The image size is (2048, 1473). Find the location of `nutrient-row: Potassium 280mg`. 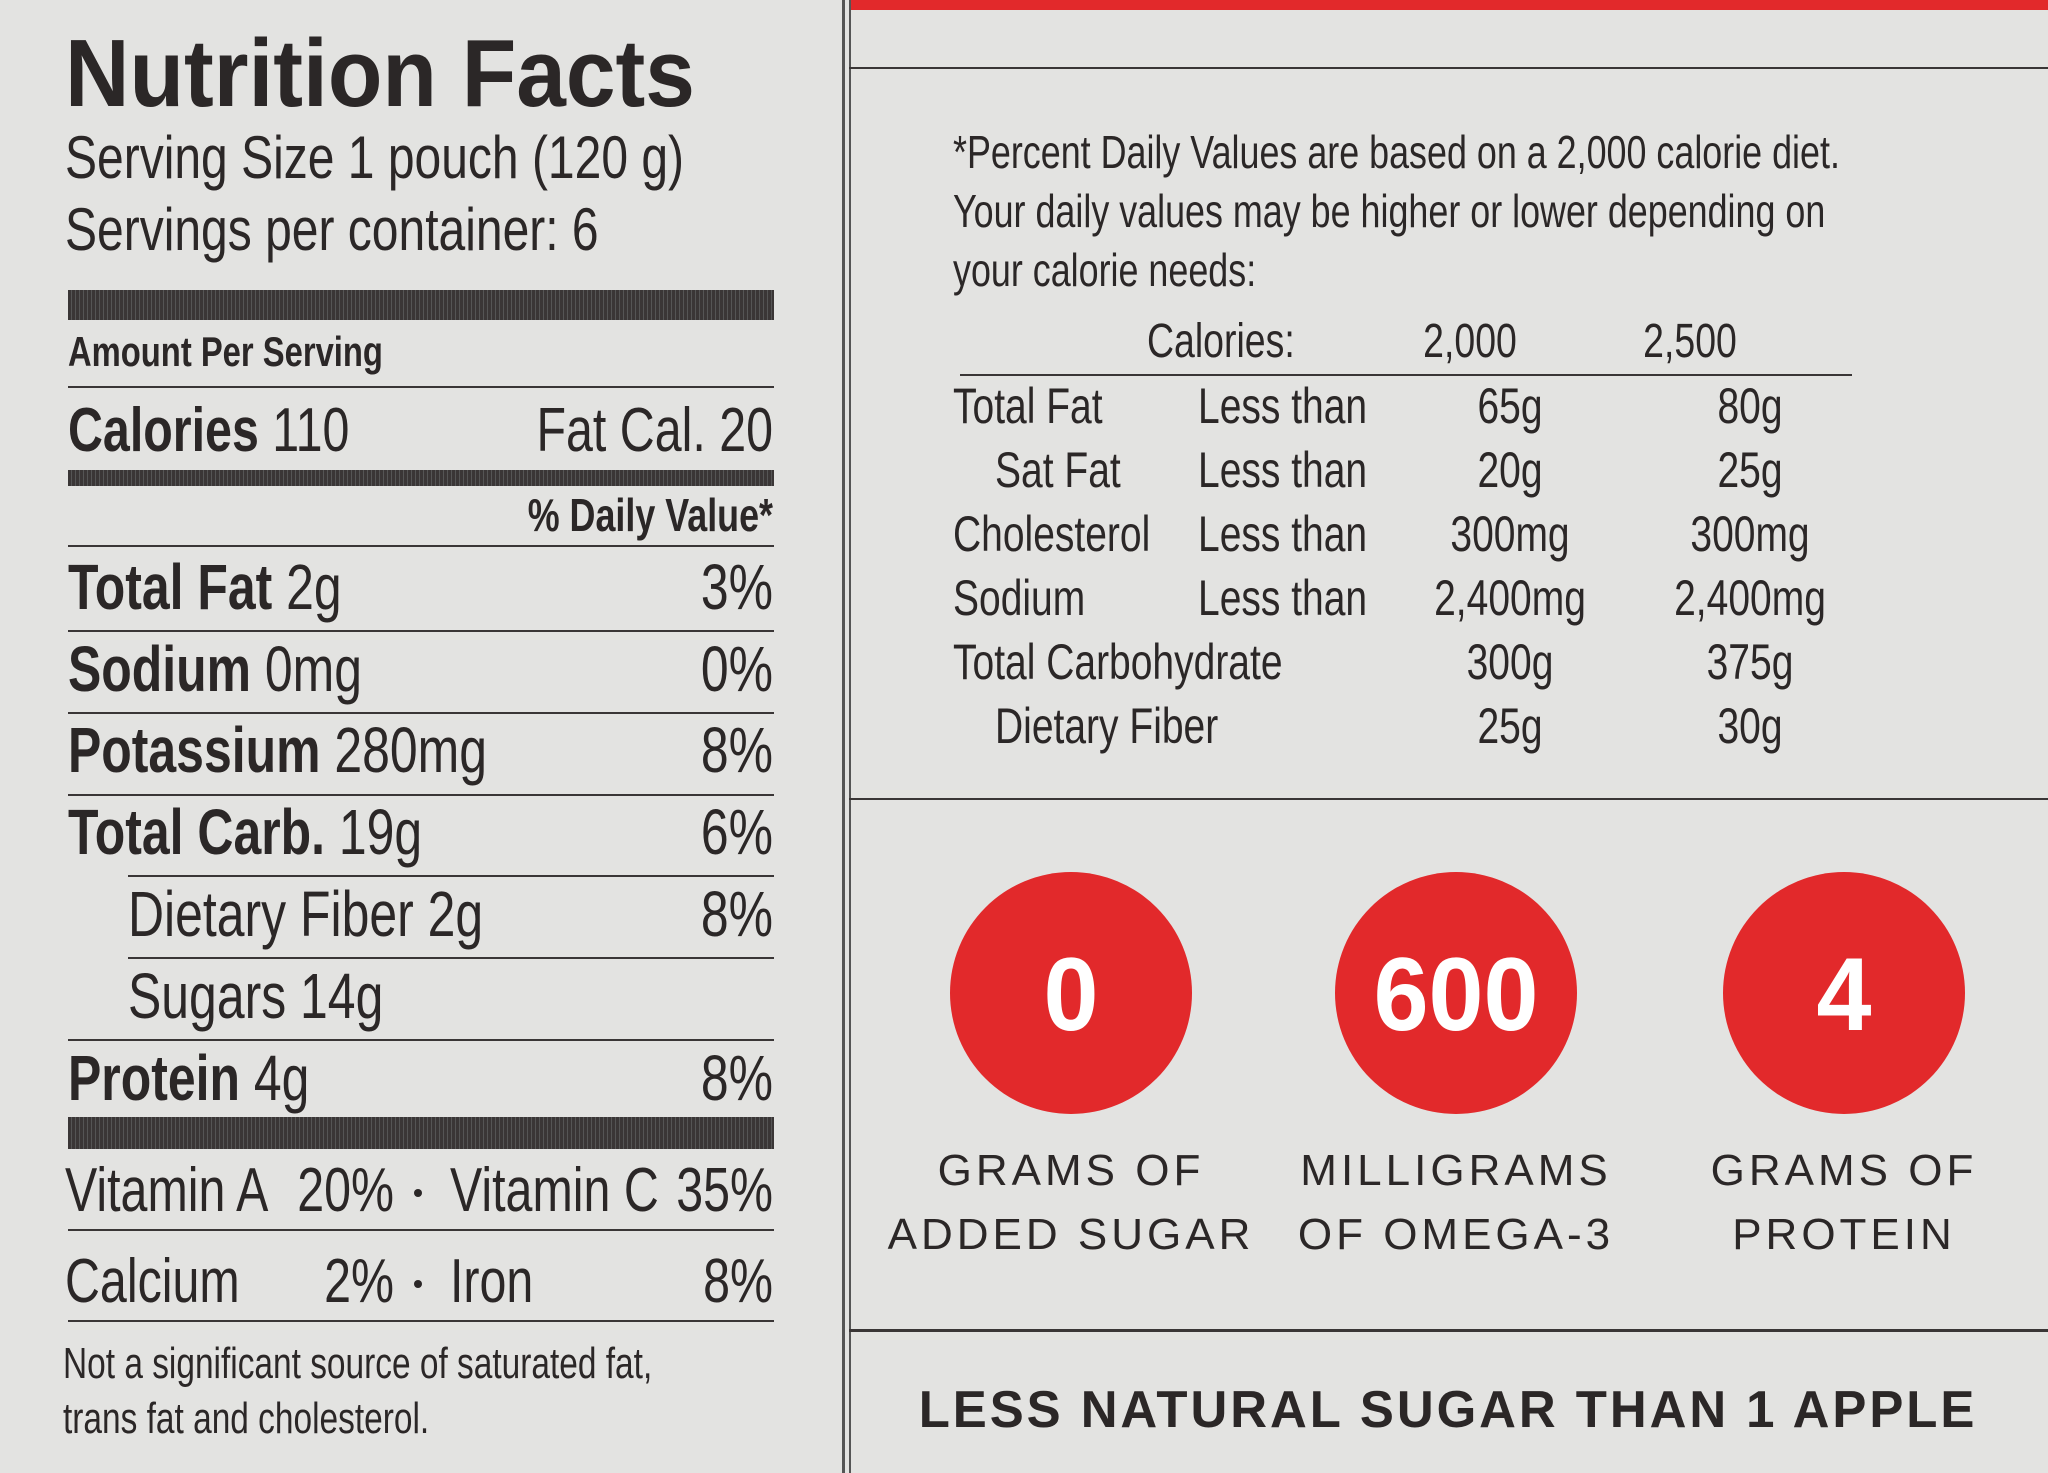

nutrient-row: Potassium 280mg is located at coordinates (277, 751).